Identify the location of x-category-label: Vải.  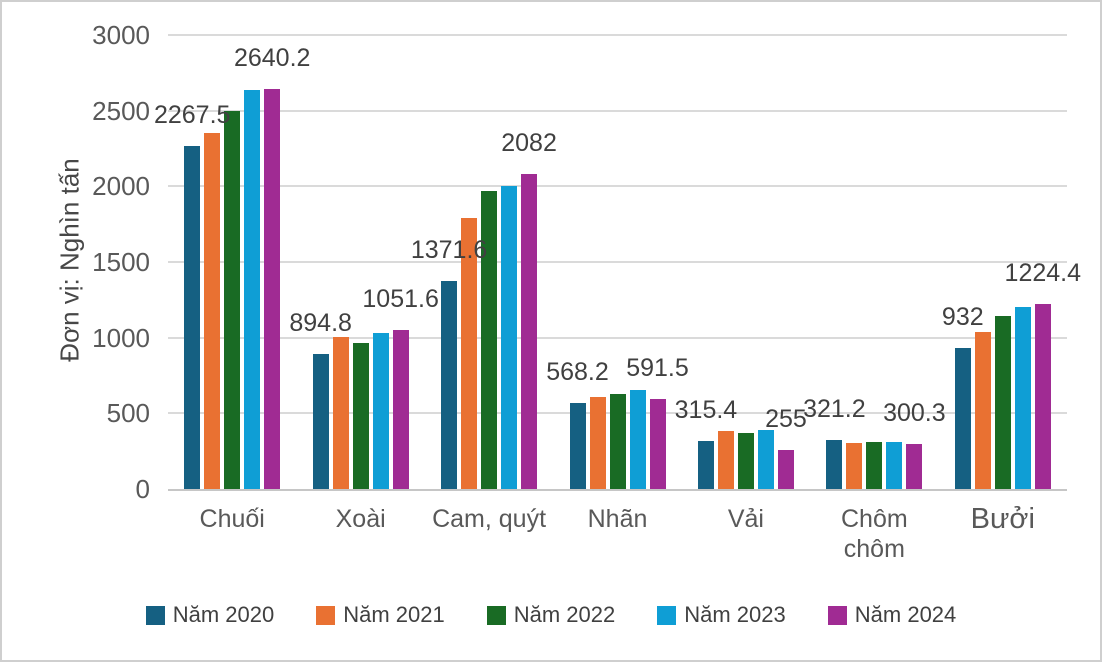
(745, 519).